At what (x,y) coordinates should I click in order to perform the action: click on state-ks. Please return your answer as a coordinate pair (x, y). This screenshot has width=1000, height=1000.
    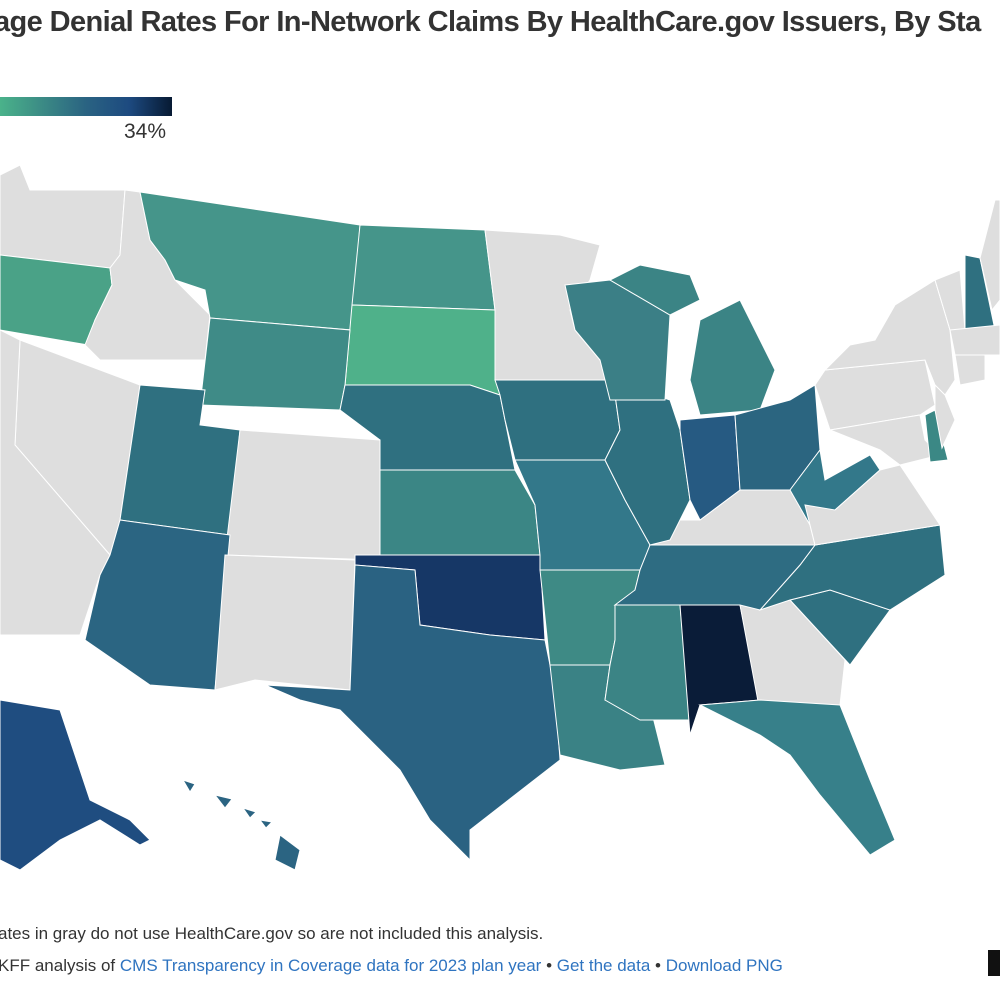
    Looking at the image, I should click on (460, 512).